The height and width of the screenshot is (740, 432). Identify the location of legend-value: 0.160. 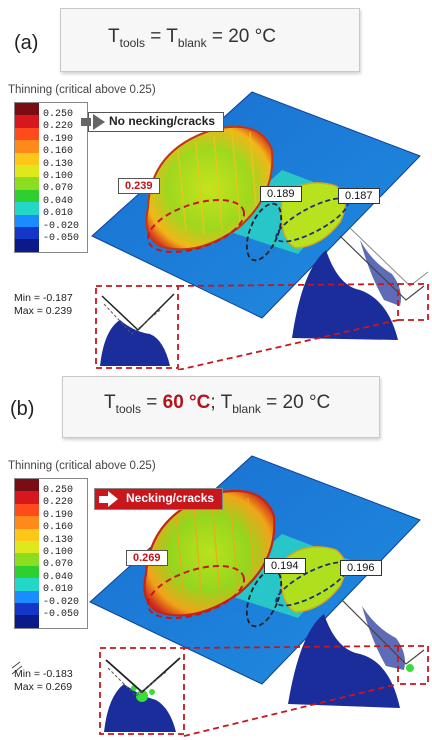
(58, 528).